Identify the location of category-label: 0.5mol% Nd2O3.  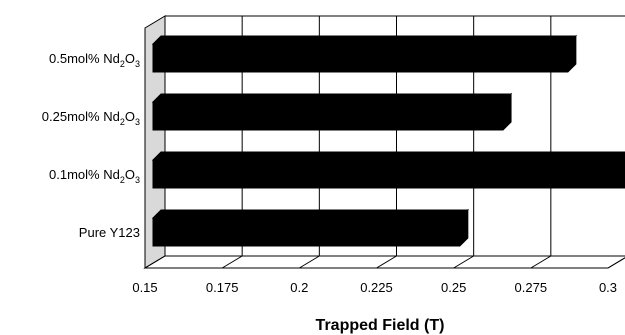
(94, 60).